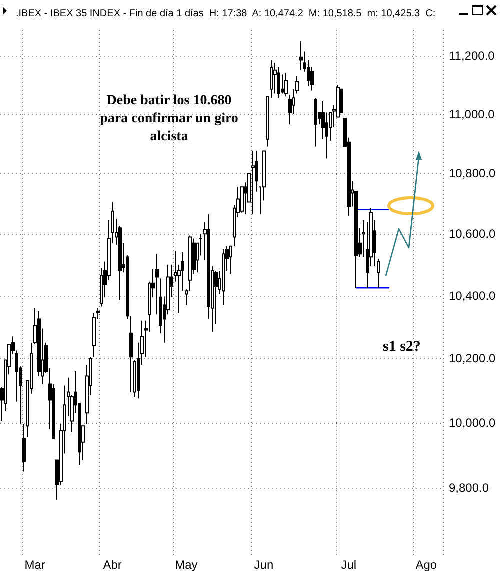 Image resolution: width=501 pixels, height=571 pixels. What do you see at coordinates (226, 14) in the screenshot?
I see `chart-title: .IBEX - IBEX 35 INDEX - Fin de día 1 días H: 17:38 A: 10,474.2 M: 10,518.5 m: 10,425.3 C:` at bounding box center [226, 14].